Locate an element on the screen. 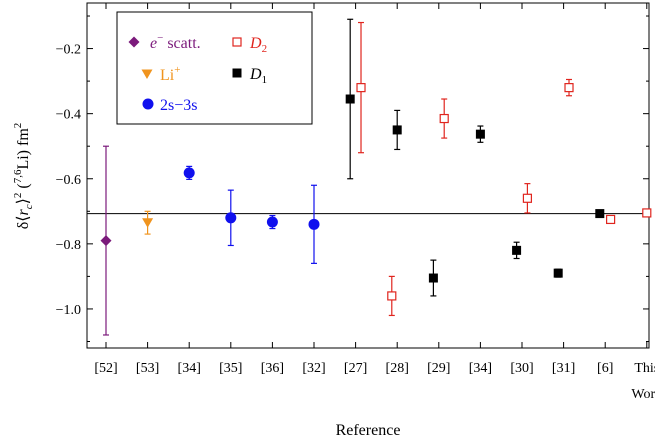 Image resolution: width=655 pixels, height=447 pixels. x-tick-label: [29] is located at coordinates (438, 368).